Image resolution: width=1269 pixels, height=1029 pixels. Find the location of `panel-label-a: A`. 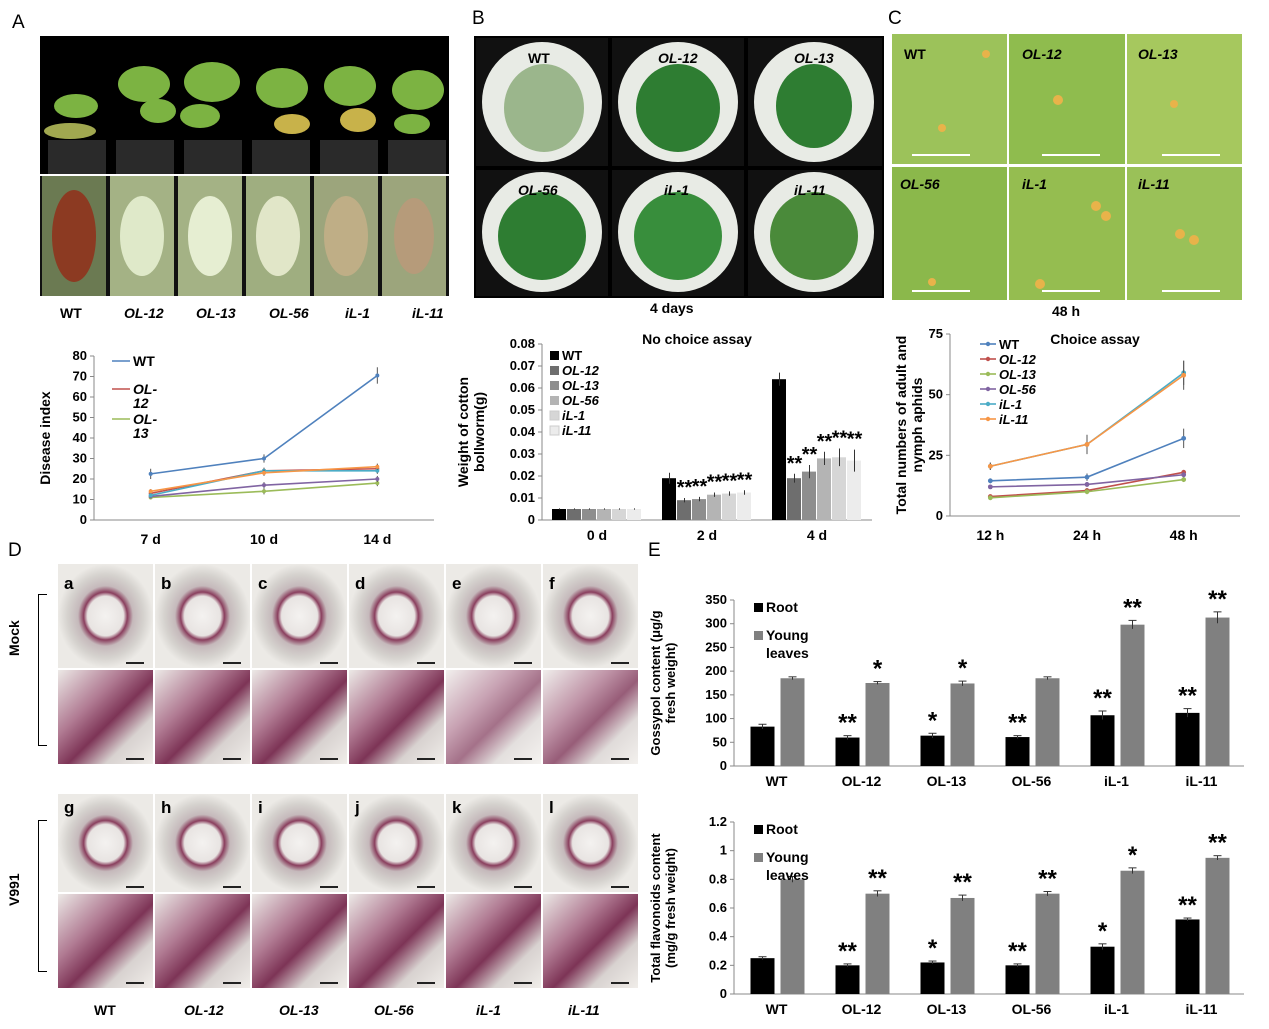

panel-label-a: A is located at coordinates (18, 22).